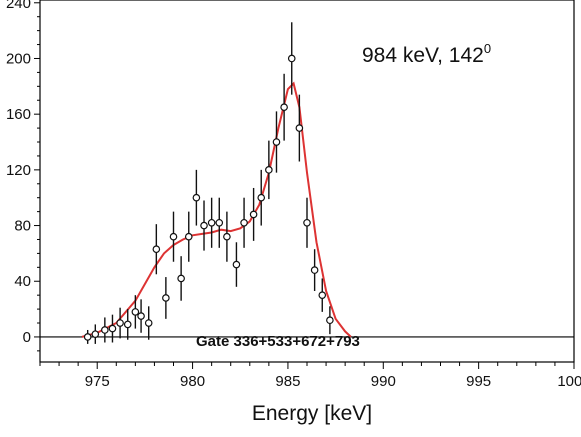  Describe the element at coordinates (18, 6) in the screenshot. I see `y-tick-label: 240` at that location.